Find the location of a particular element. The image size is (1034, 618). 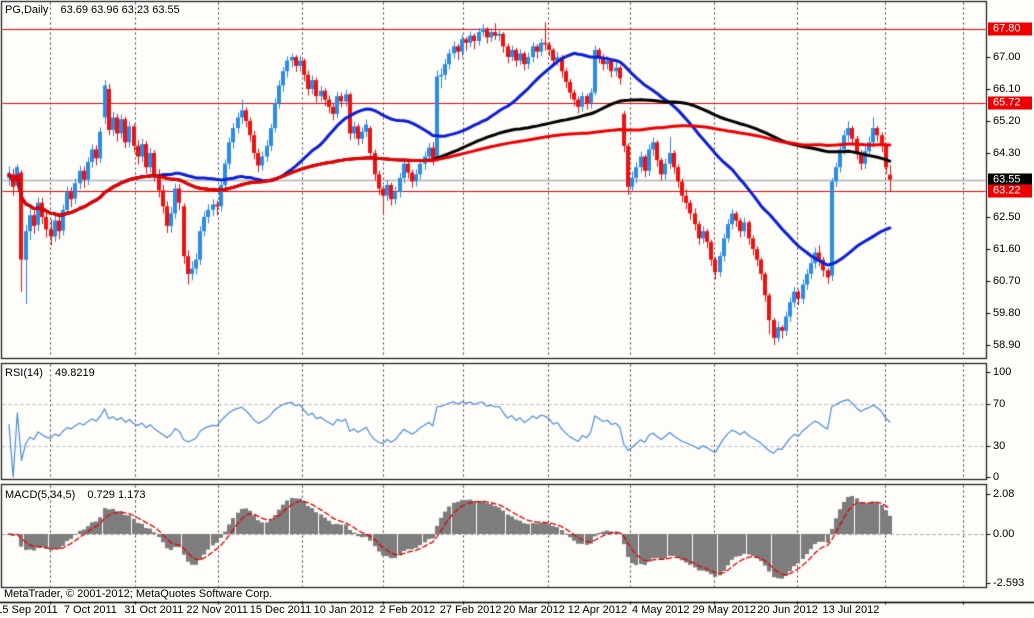

price-axis-label: 65.20 is located at coordinates (1007, 121).